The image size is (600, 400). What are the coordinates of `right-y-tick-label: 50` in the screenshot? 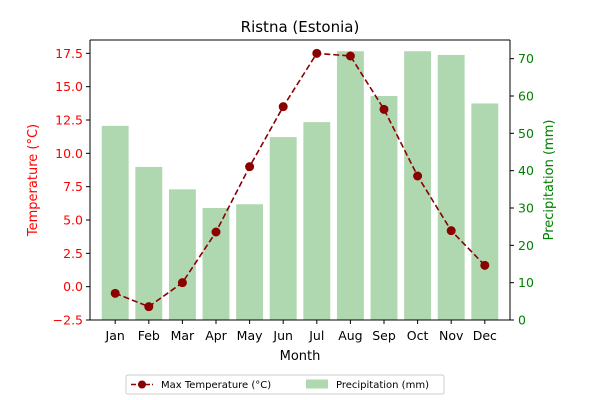 It's located at (526, 133).